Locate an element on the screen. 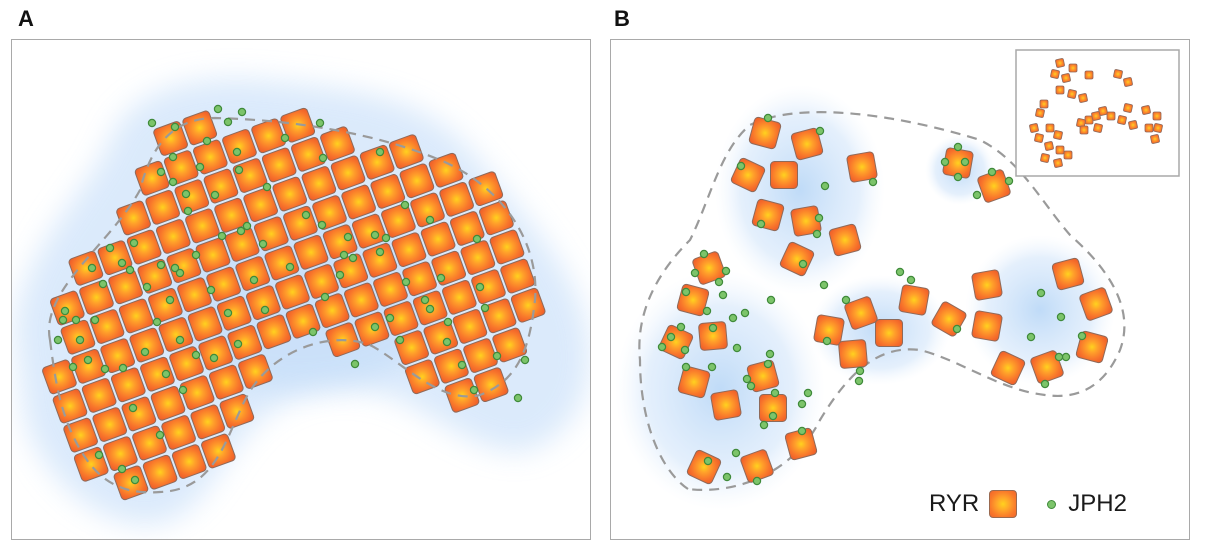 The width and height of the screenshot is (1209, 549). panel-b-label: B is located at coordinates (622, 18).